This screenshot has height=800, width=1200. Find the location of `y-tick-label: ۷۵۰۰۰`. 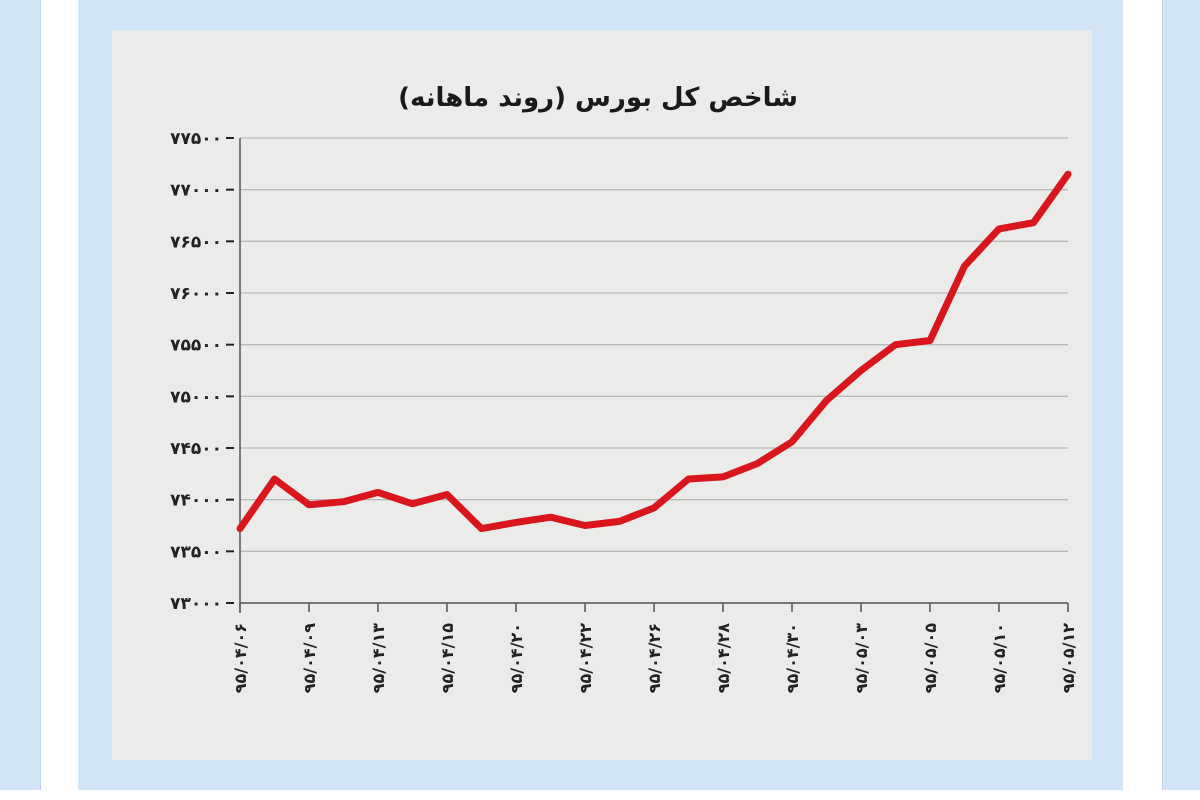

y-tick-label: ۷۵۰۰۰ is located at coordinates (196, 397).